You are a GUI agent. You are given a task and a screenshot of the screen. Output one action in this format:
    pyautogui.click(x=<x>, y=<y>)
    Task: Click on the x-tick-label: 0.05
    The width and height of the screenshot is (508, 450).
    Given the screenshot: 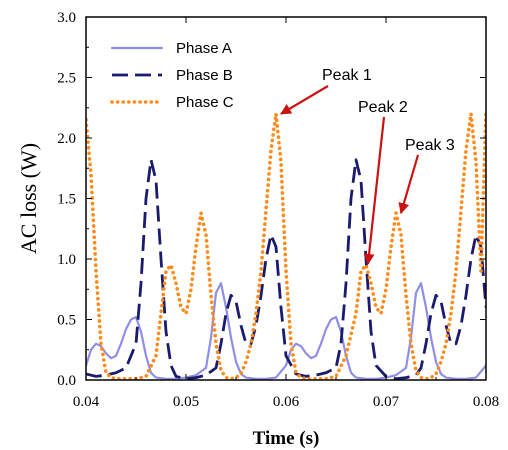 What is the action you would take?
    pyautogui.click(x=186, y=402)
    